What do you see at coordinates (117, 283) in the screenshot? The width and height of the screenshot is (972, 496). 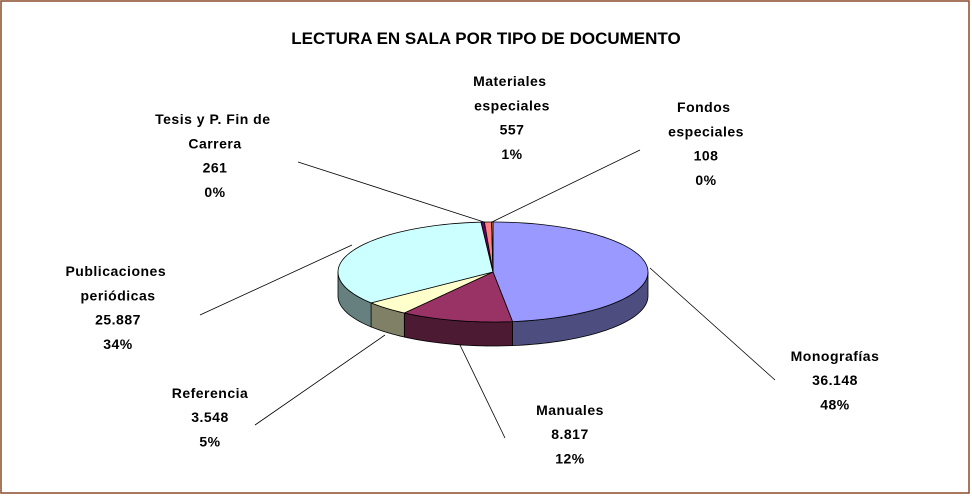 I see `data-label-category: Publicaciones periódicas` at bounding box center [117, 283].